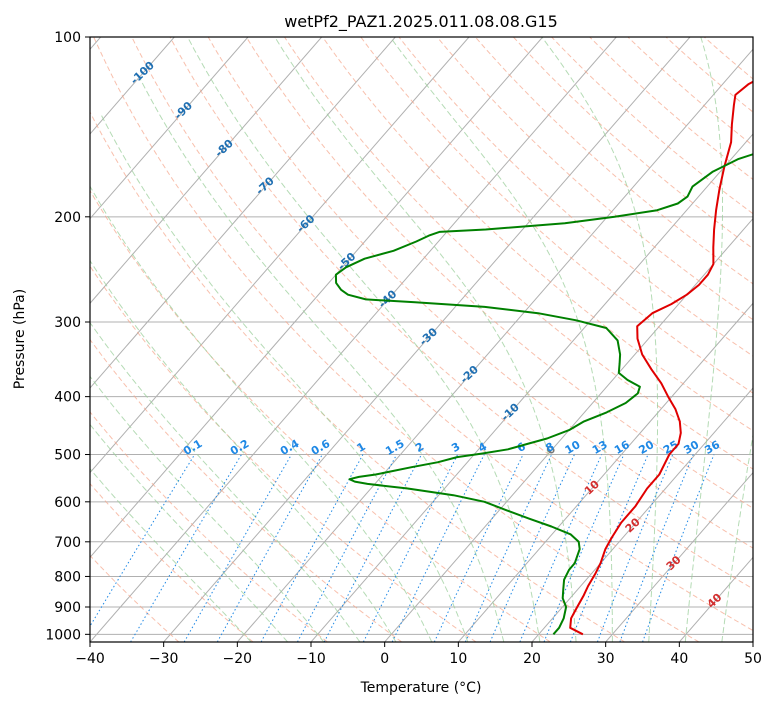 This screenshot has height=708, width=775. Describe the element at coordinates (606, 659) in the screenshot. I see `x-tick-label: 30` at that location.